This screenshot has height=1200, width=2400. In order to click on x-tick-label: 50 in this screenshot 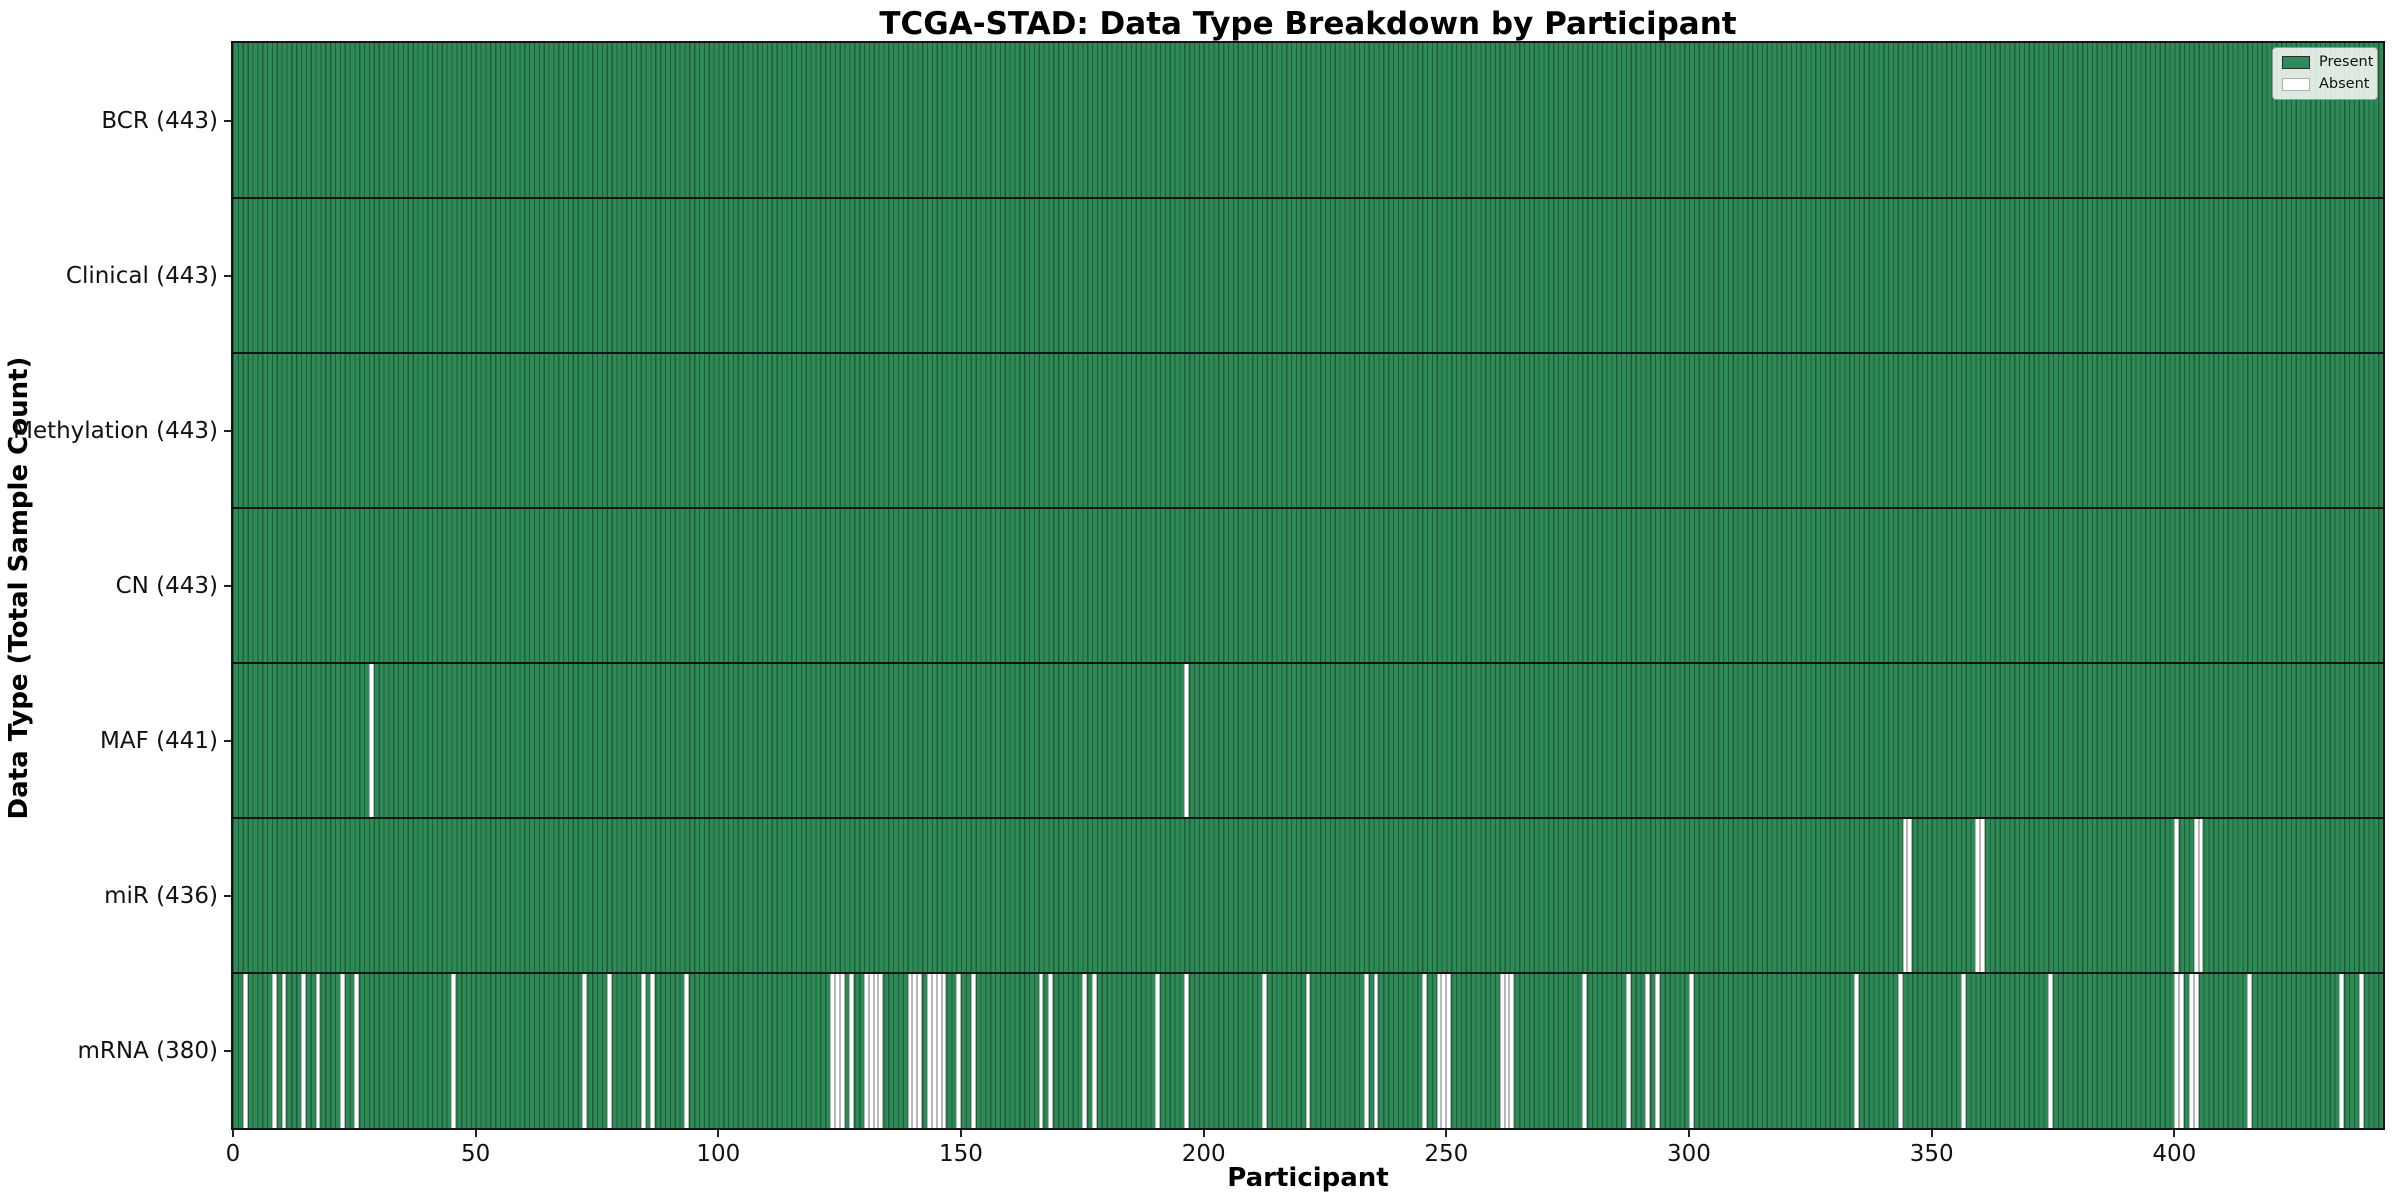, I will do `click(476, 1154)`.